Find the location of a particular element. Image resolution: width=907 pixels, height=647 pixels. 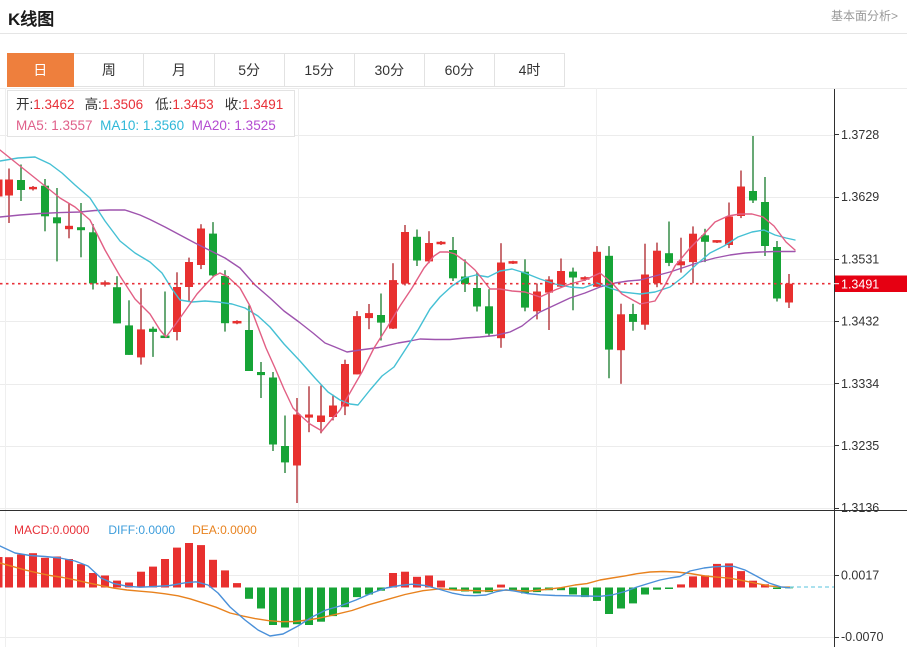

svg-text: 1.3728 is located at coordinates (860, 135).